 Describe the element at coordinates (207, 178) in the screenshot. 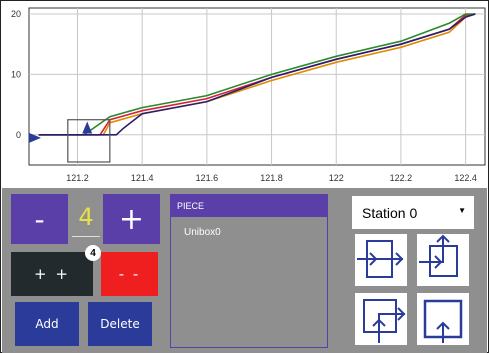

I see `x-tick-label: 121.6` at that location.